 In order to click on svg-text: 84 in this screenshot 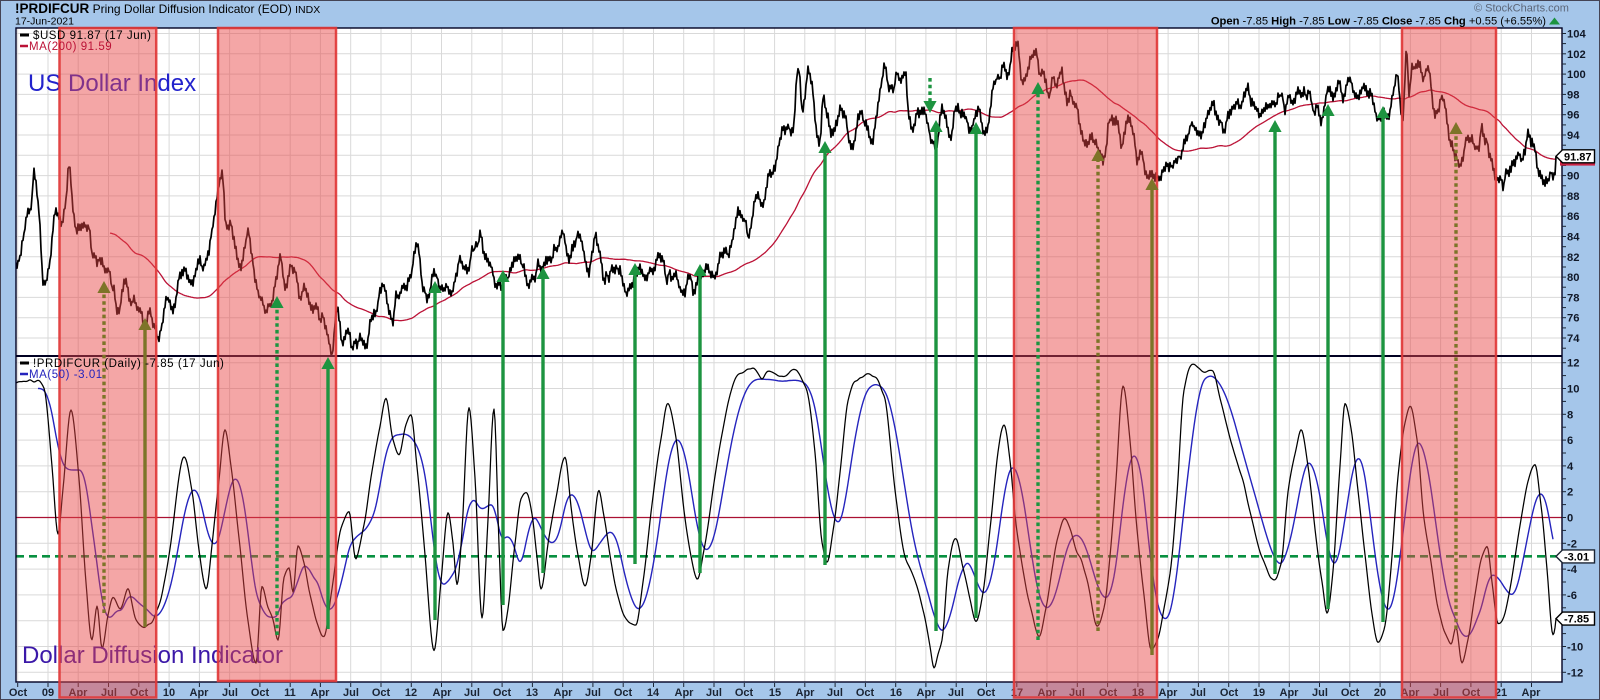, I will do `click(1573, 238)`.